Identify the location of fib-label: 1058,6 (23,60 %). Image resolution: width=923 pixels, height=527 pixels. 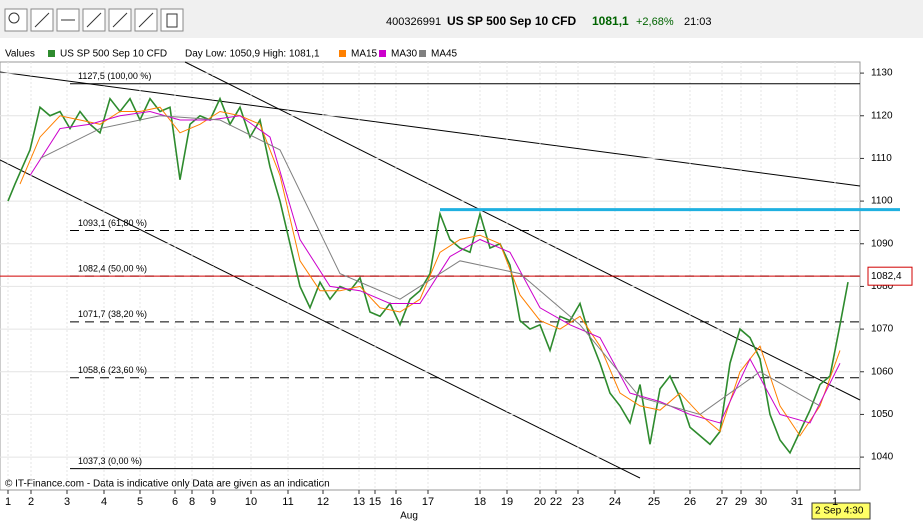
(112, 370).